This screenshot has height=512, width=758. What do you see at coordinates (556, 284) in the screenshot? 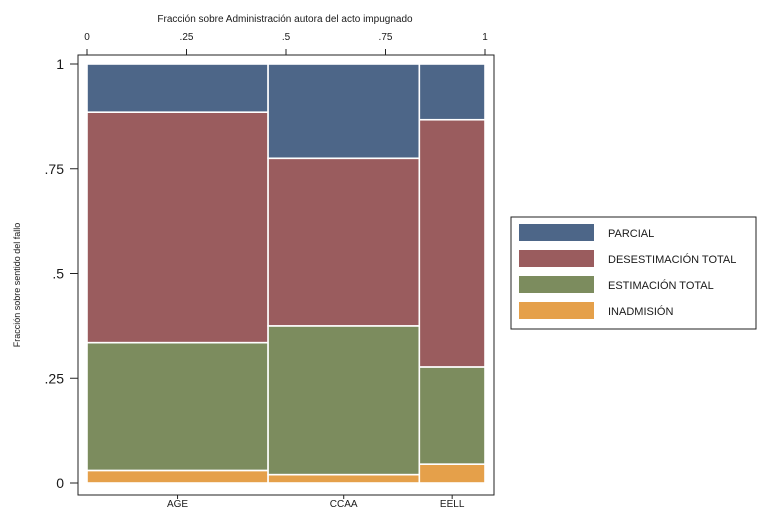
I see `legend-swatch-estimacion-total` at bounding box center [556, 284].